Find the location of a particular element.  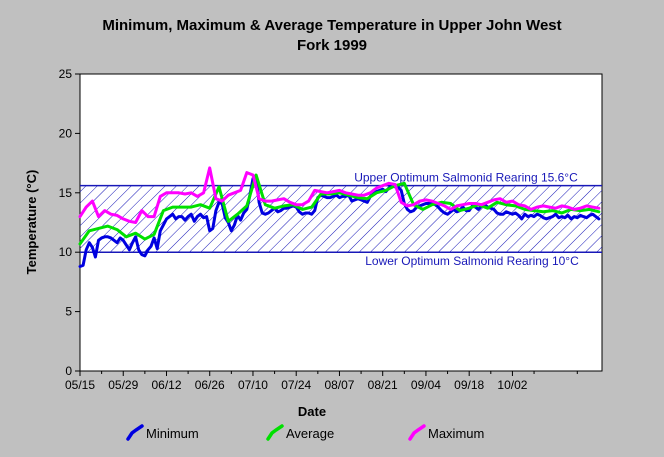

legend-swatch-maximum is located at coordinates (417, 432).